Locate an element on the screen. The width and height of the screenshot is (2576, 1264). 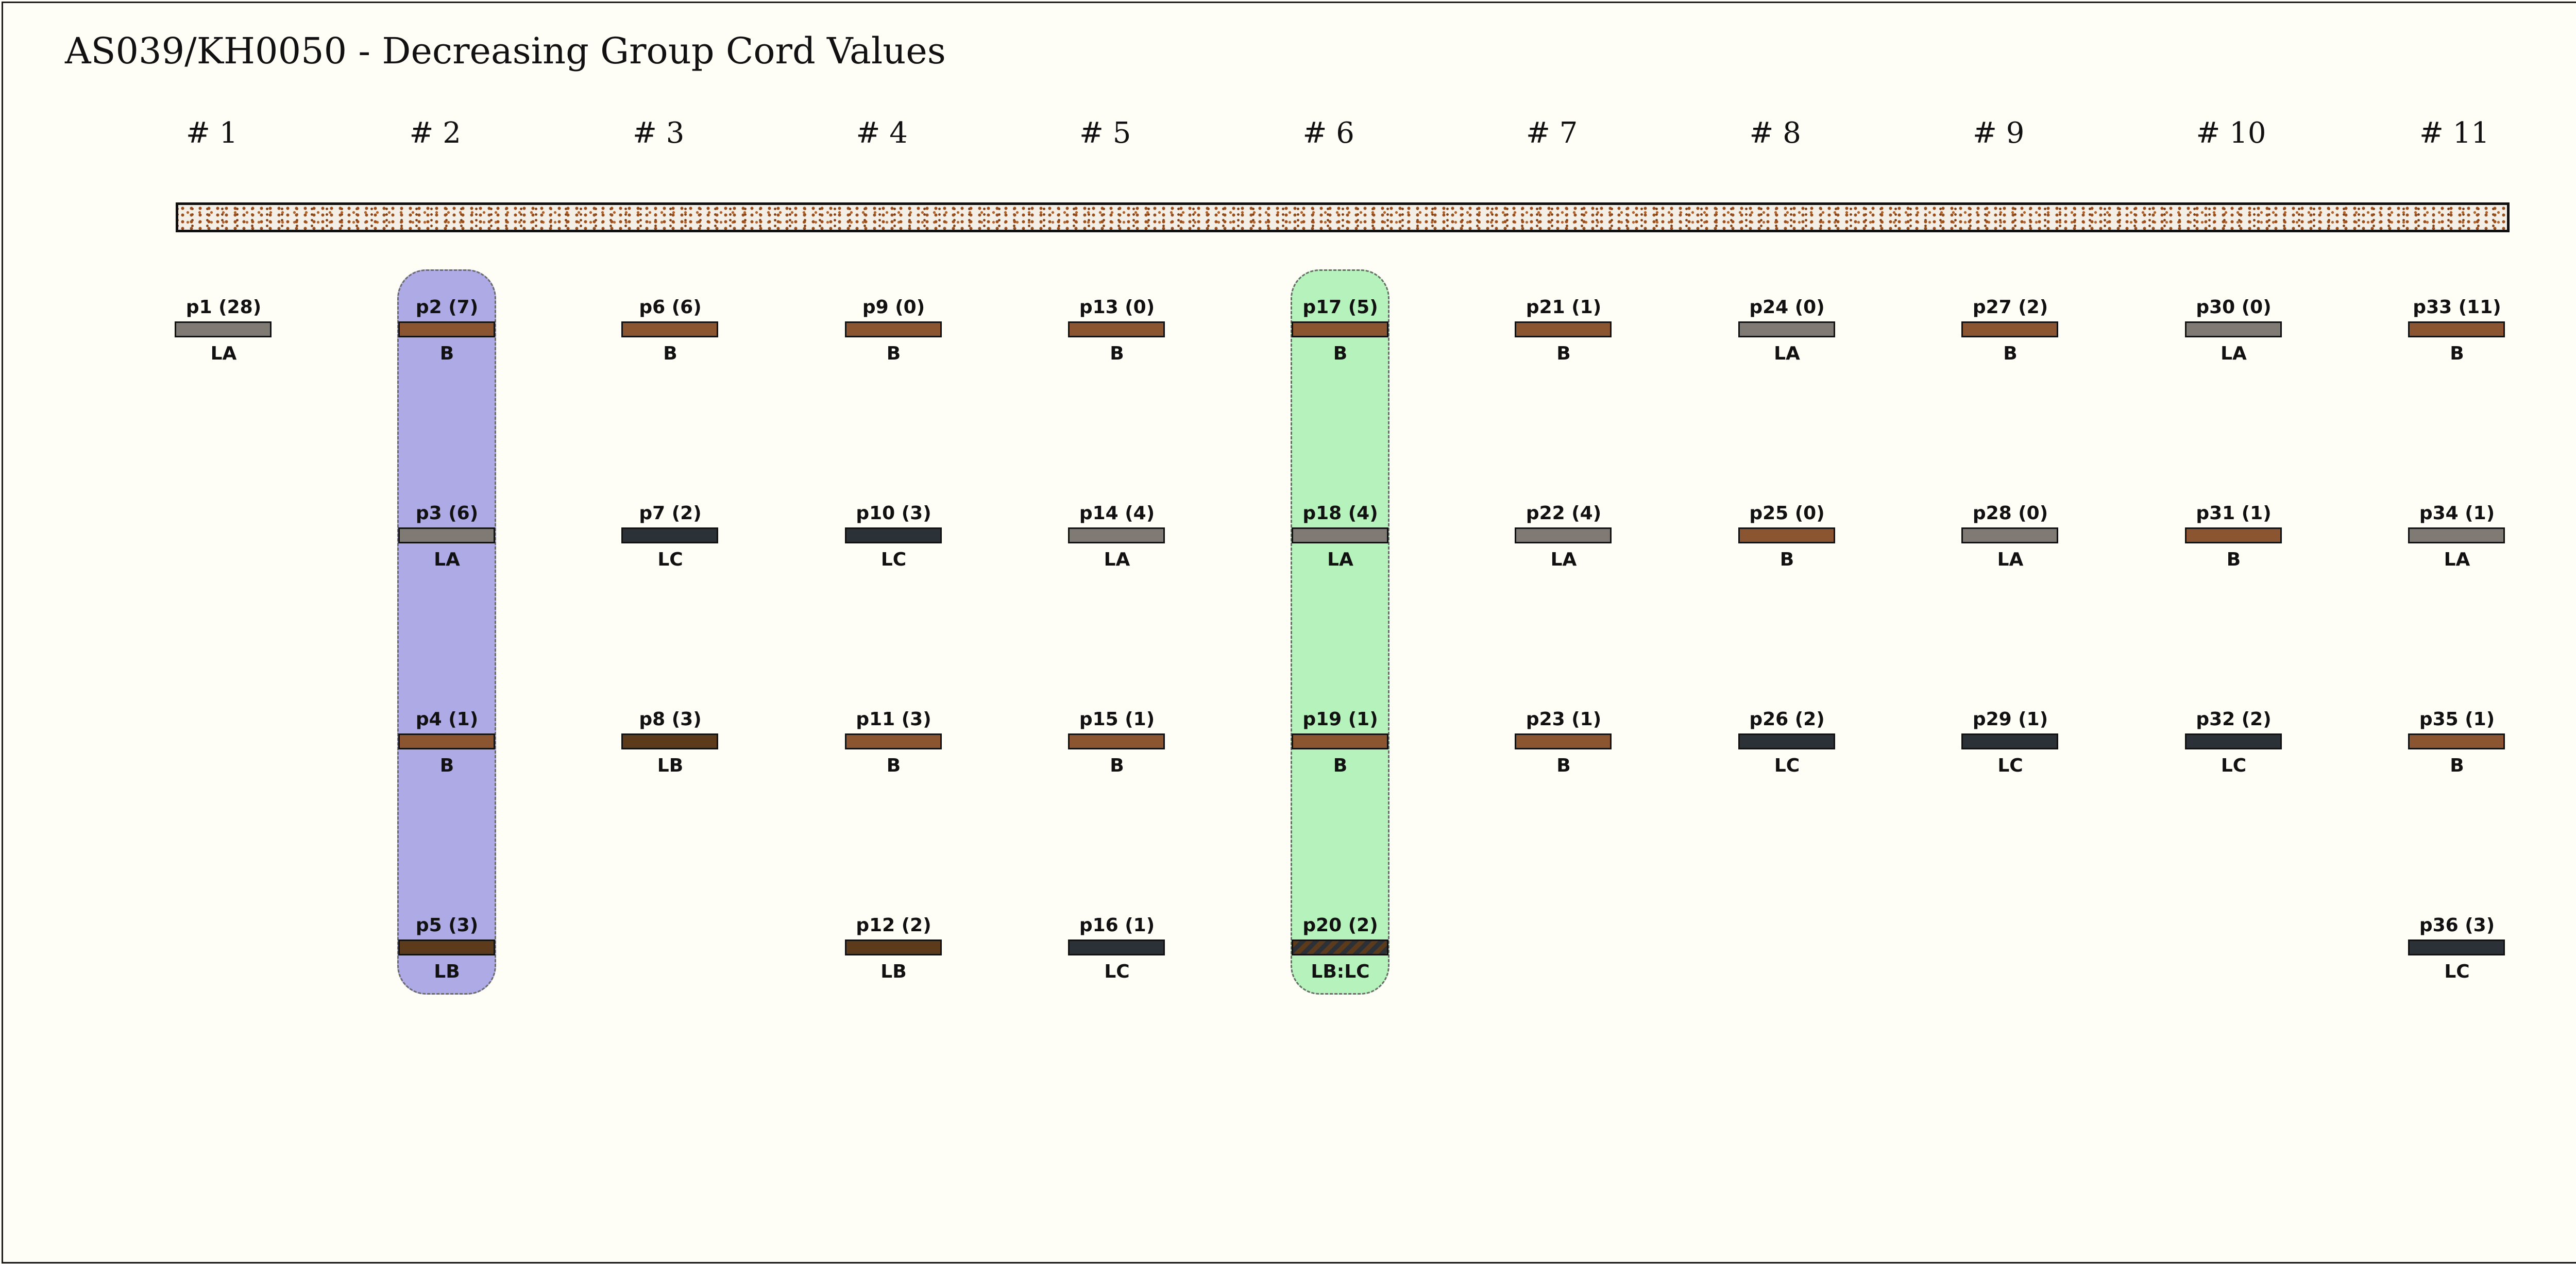
cord-label: p4 (1) is located at coordinates (447, 719).